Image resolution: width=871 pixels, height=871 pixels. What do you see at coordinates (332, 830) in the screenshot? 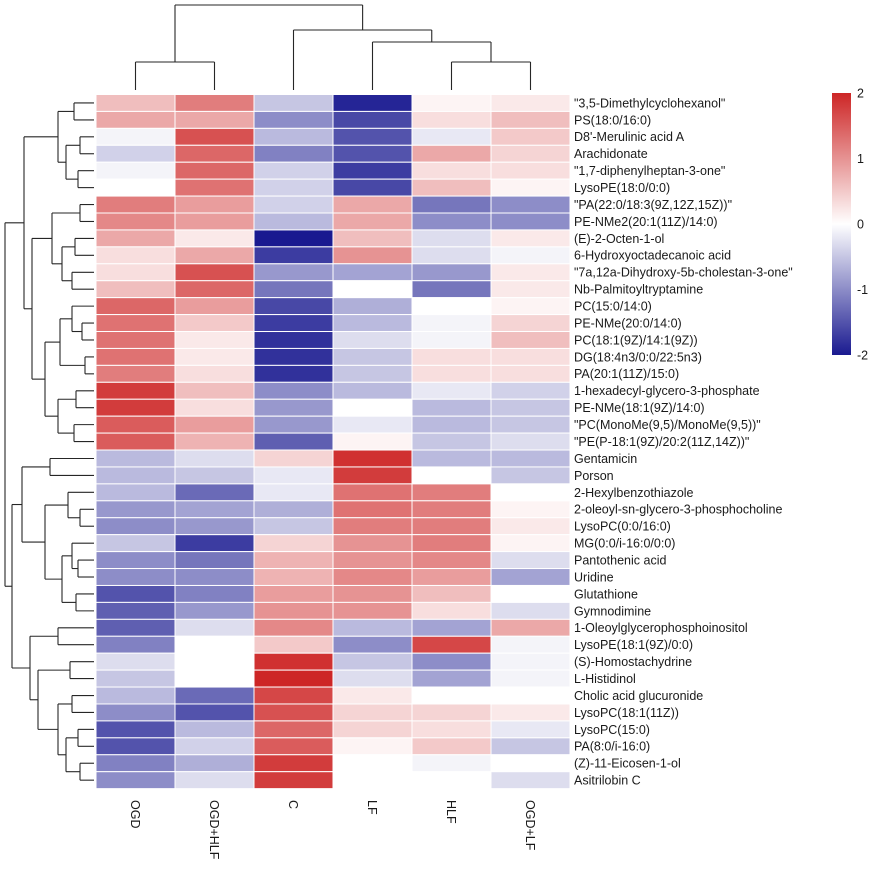
I see `column-labels: OGD OGD+HLF C LF HLF OGD+LF` at bounding box center [332, 830].